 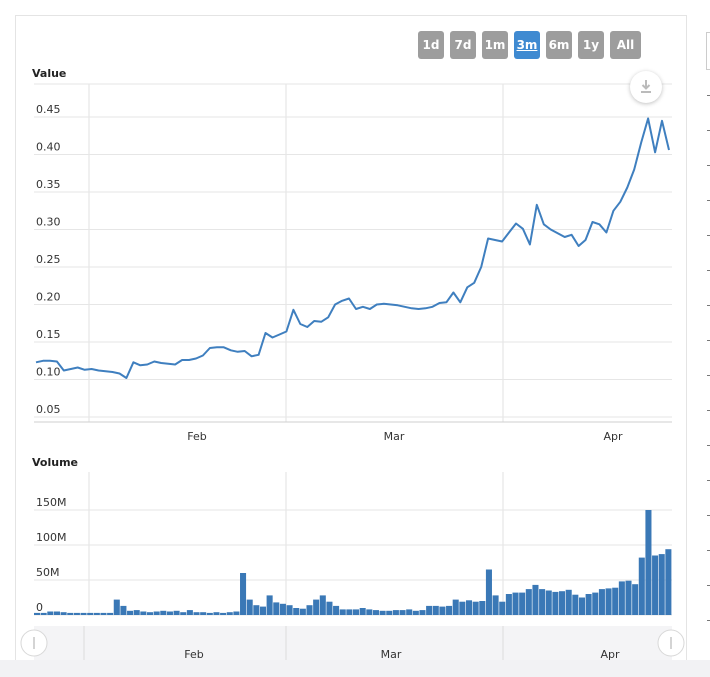 I want to click on value-y-tick-label: 0.45, so click(x=48, y=109).